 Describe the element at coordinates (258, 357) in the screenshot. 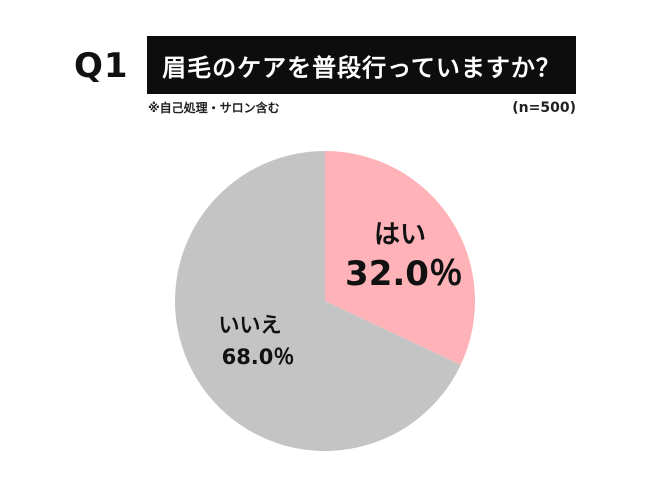

I see `slice-value-label: 68.0％` at that location.